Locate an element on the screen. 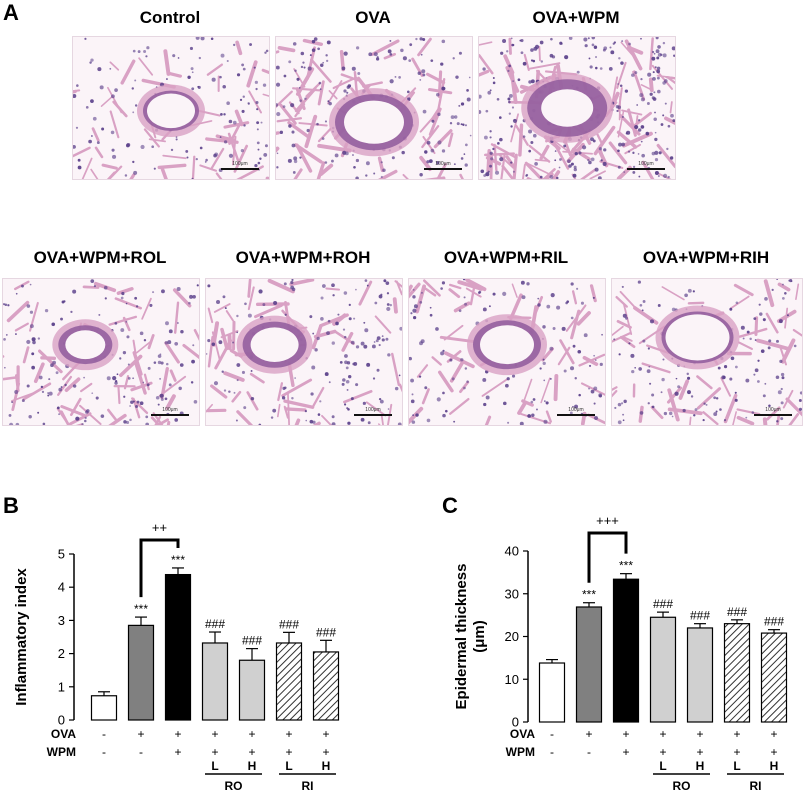 The height and width of the screenshot is (795, 803). panel-b-letter: B is located at coordinates (11, 505).